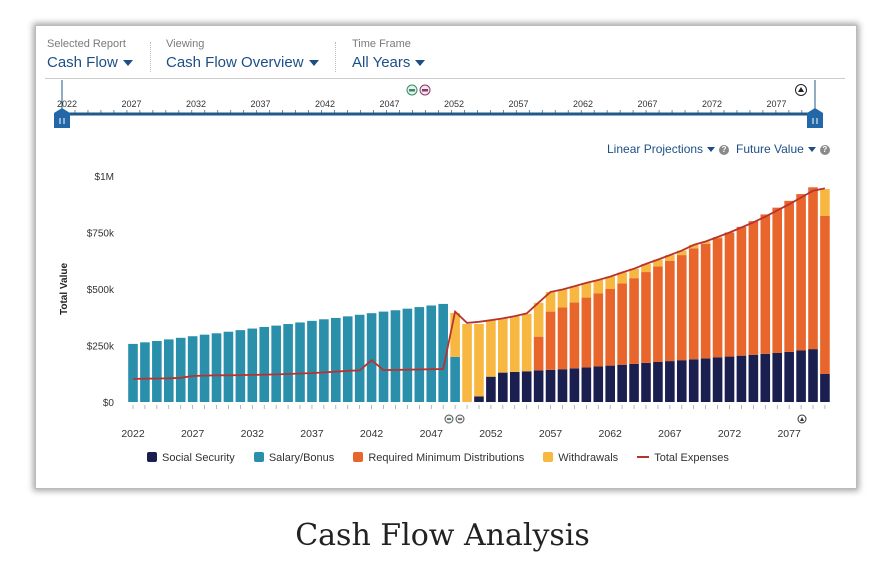 The image size is (879, 574). I want to click on legend-rmd: Required Minimum Distributions, so click(438, 458).